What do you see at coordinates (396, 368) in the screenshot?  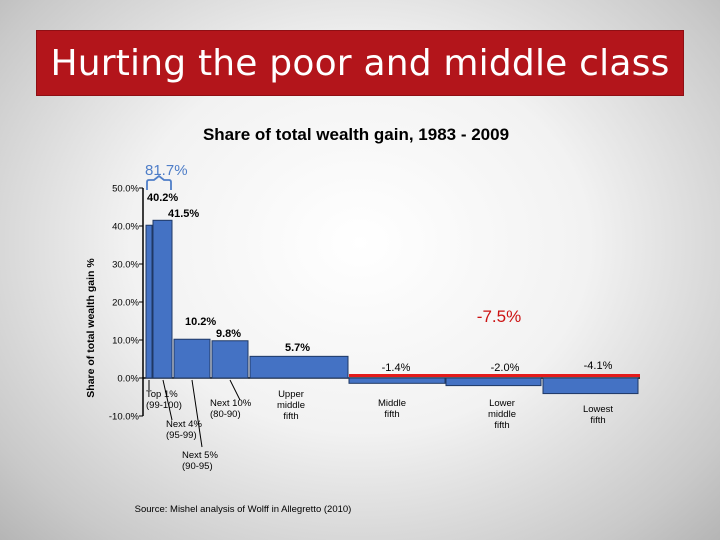 I see `data-label: -1.4%` at bounding box center [396, 368].